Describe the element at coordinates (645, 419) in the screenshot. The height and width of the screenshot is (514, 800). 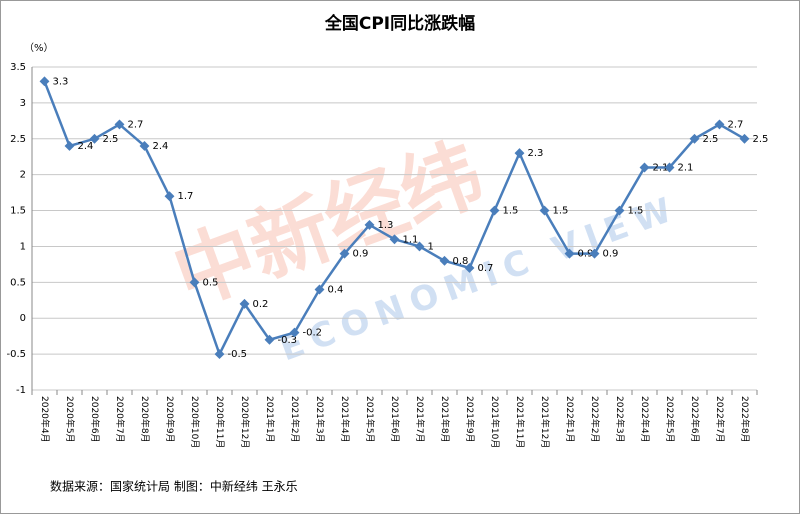
I see `x-tick-label: 2022年4月` at that location.